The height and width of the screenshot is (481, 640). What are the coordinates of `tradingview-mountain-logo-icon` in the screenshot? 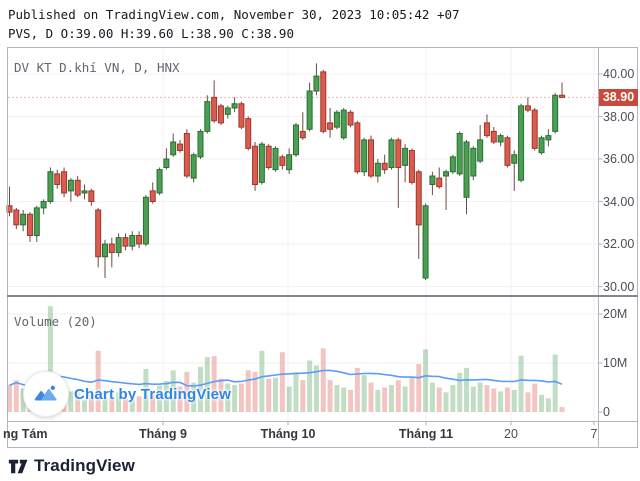 It's located at (46, 394).